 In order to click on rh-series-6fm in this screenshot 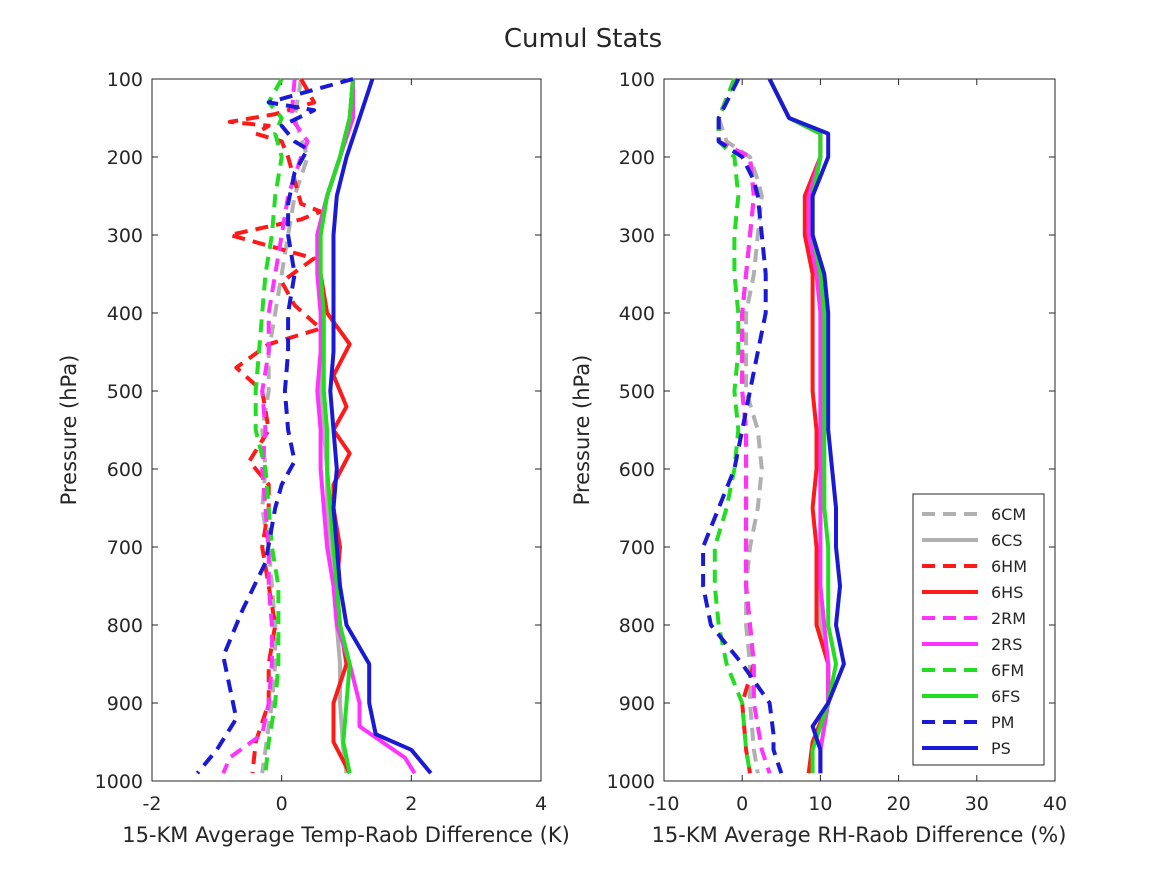, I will do `click(732, 426)`.